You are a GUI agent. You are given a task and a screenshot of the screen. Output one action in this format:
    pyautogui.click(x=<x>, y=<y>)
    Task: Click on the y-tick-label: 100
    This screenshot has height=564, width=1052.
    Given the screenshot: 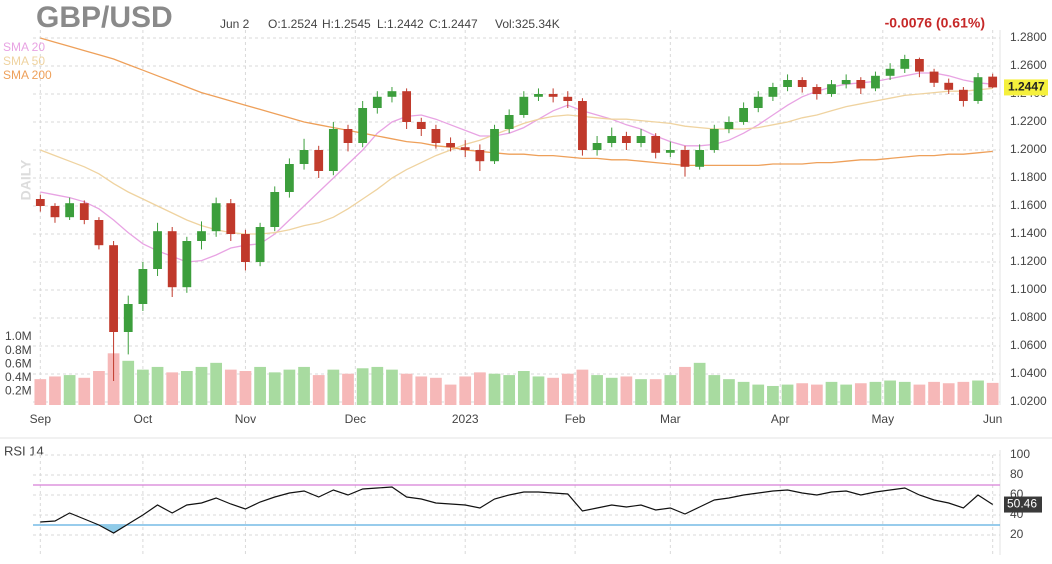 What is the action you would take?
    pyautogui.click(x=1020, y=454)
    